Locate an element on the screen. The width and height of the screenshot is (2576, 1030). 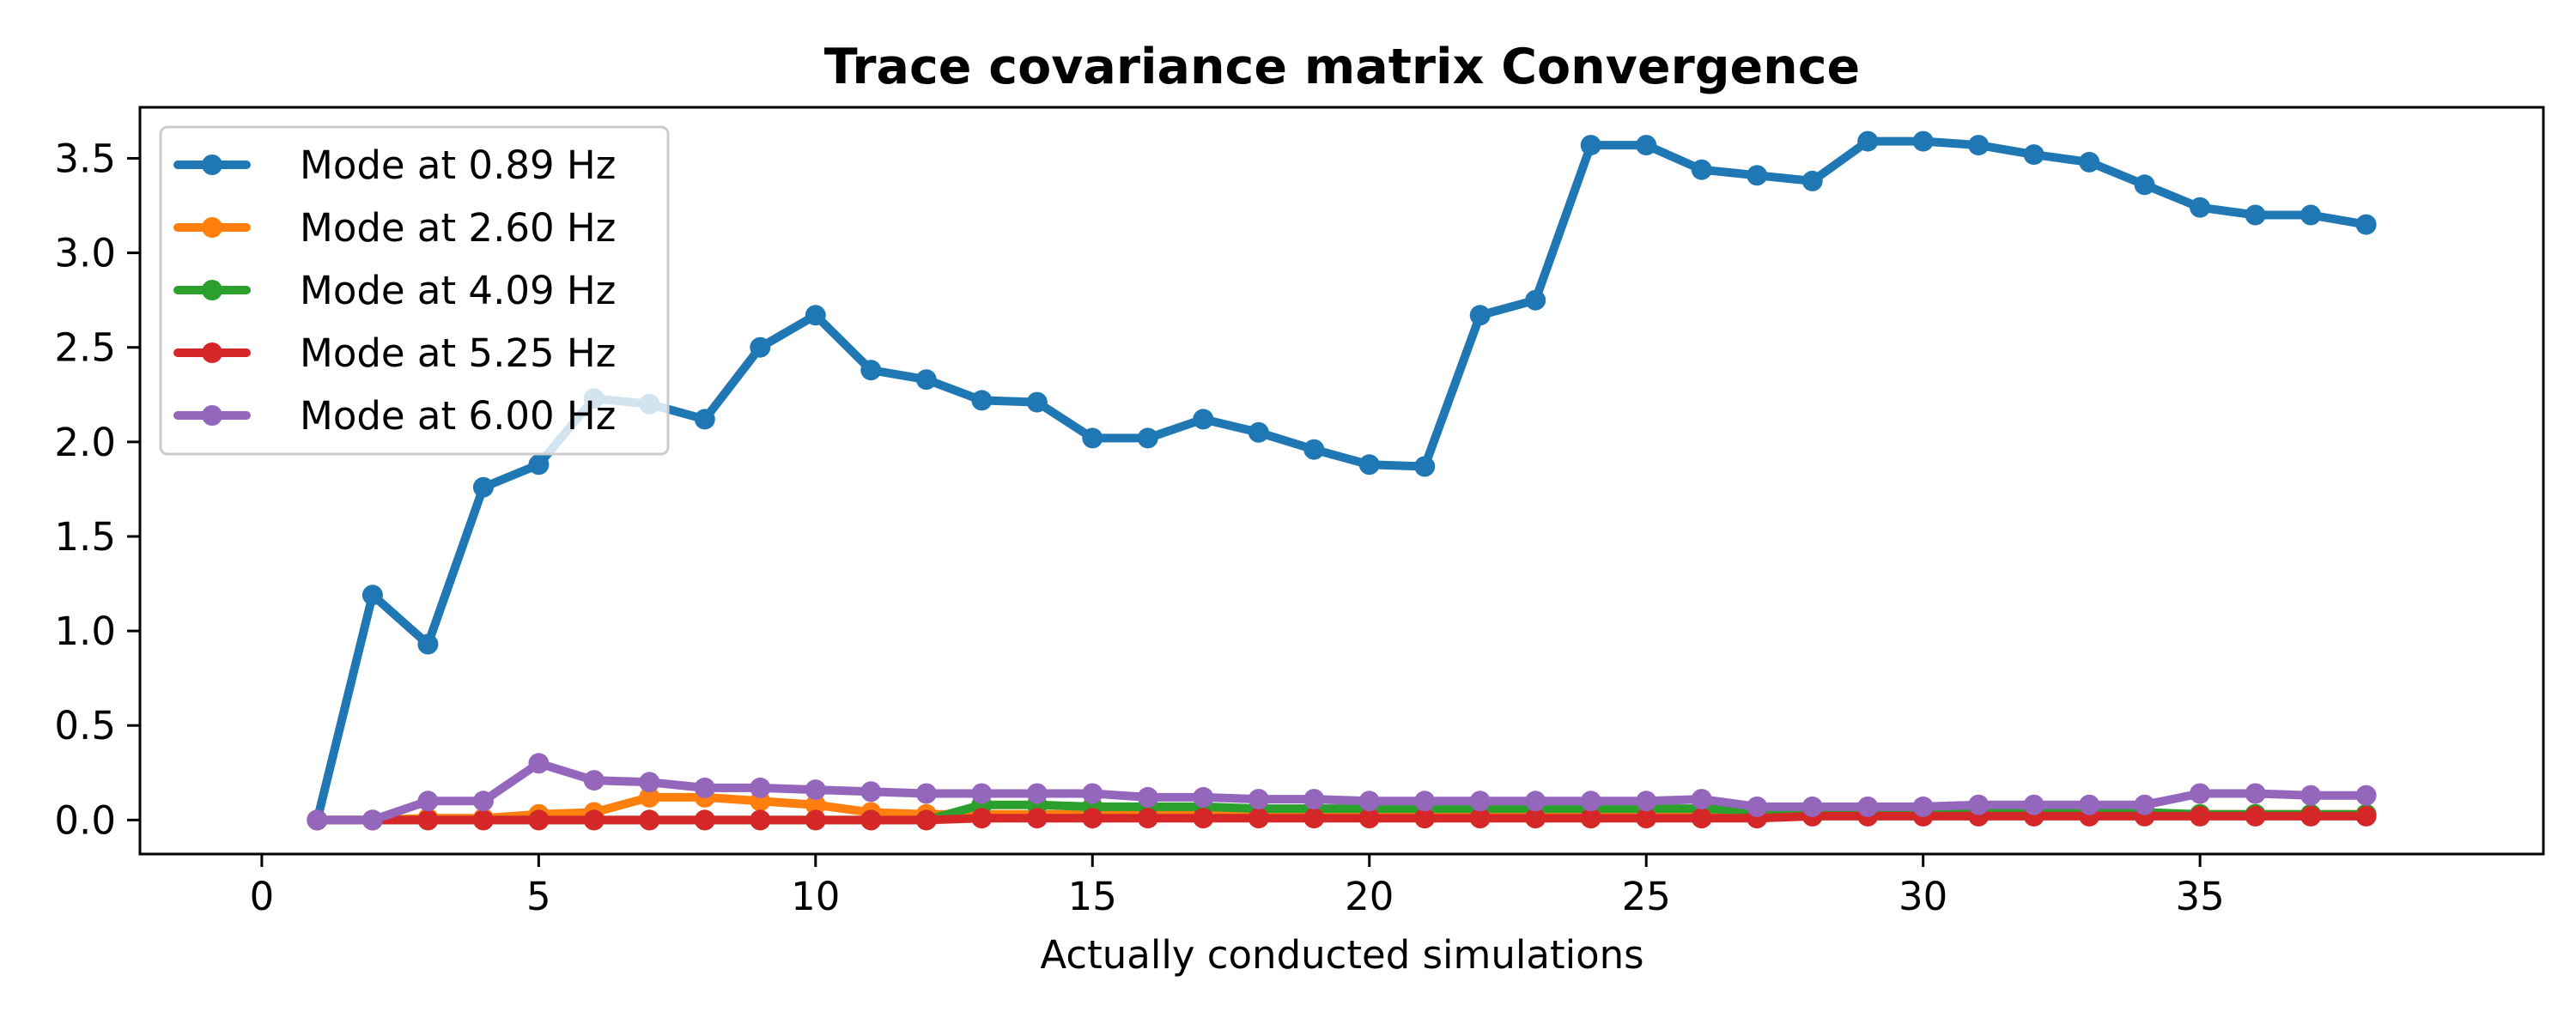
y-tick-label-5: 2.5 is located at coordinates (85, 348).